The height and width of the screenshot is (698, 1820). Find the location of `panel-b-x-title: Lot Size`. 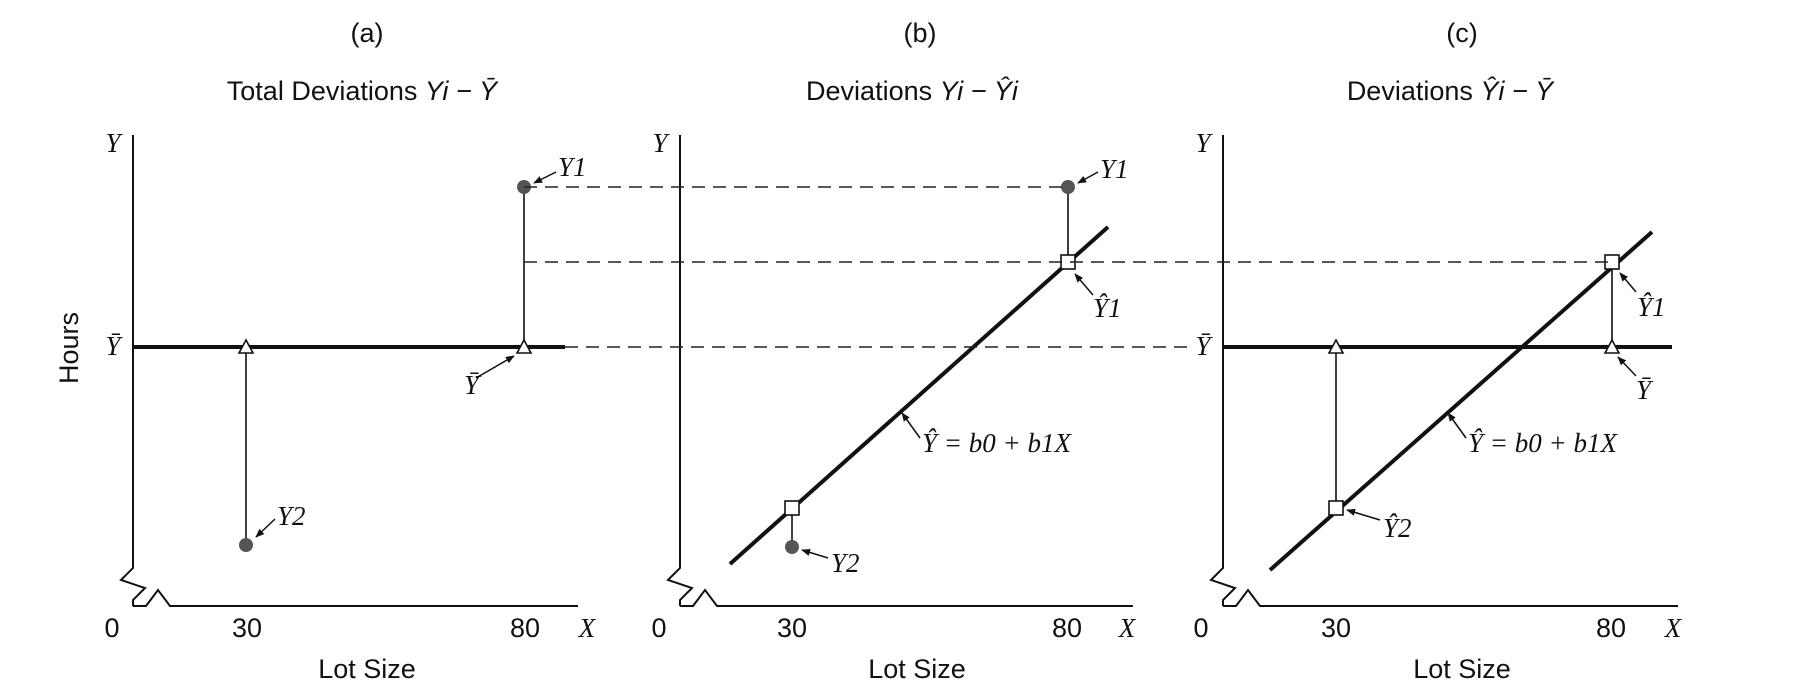

panel-b-x-title: Lot Size is located at coordinates (917, 669).